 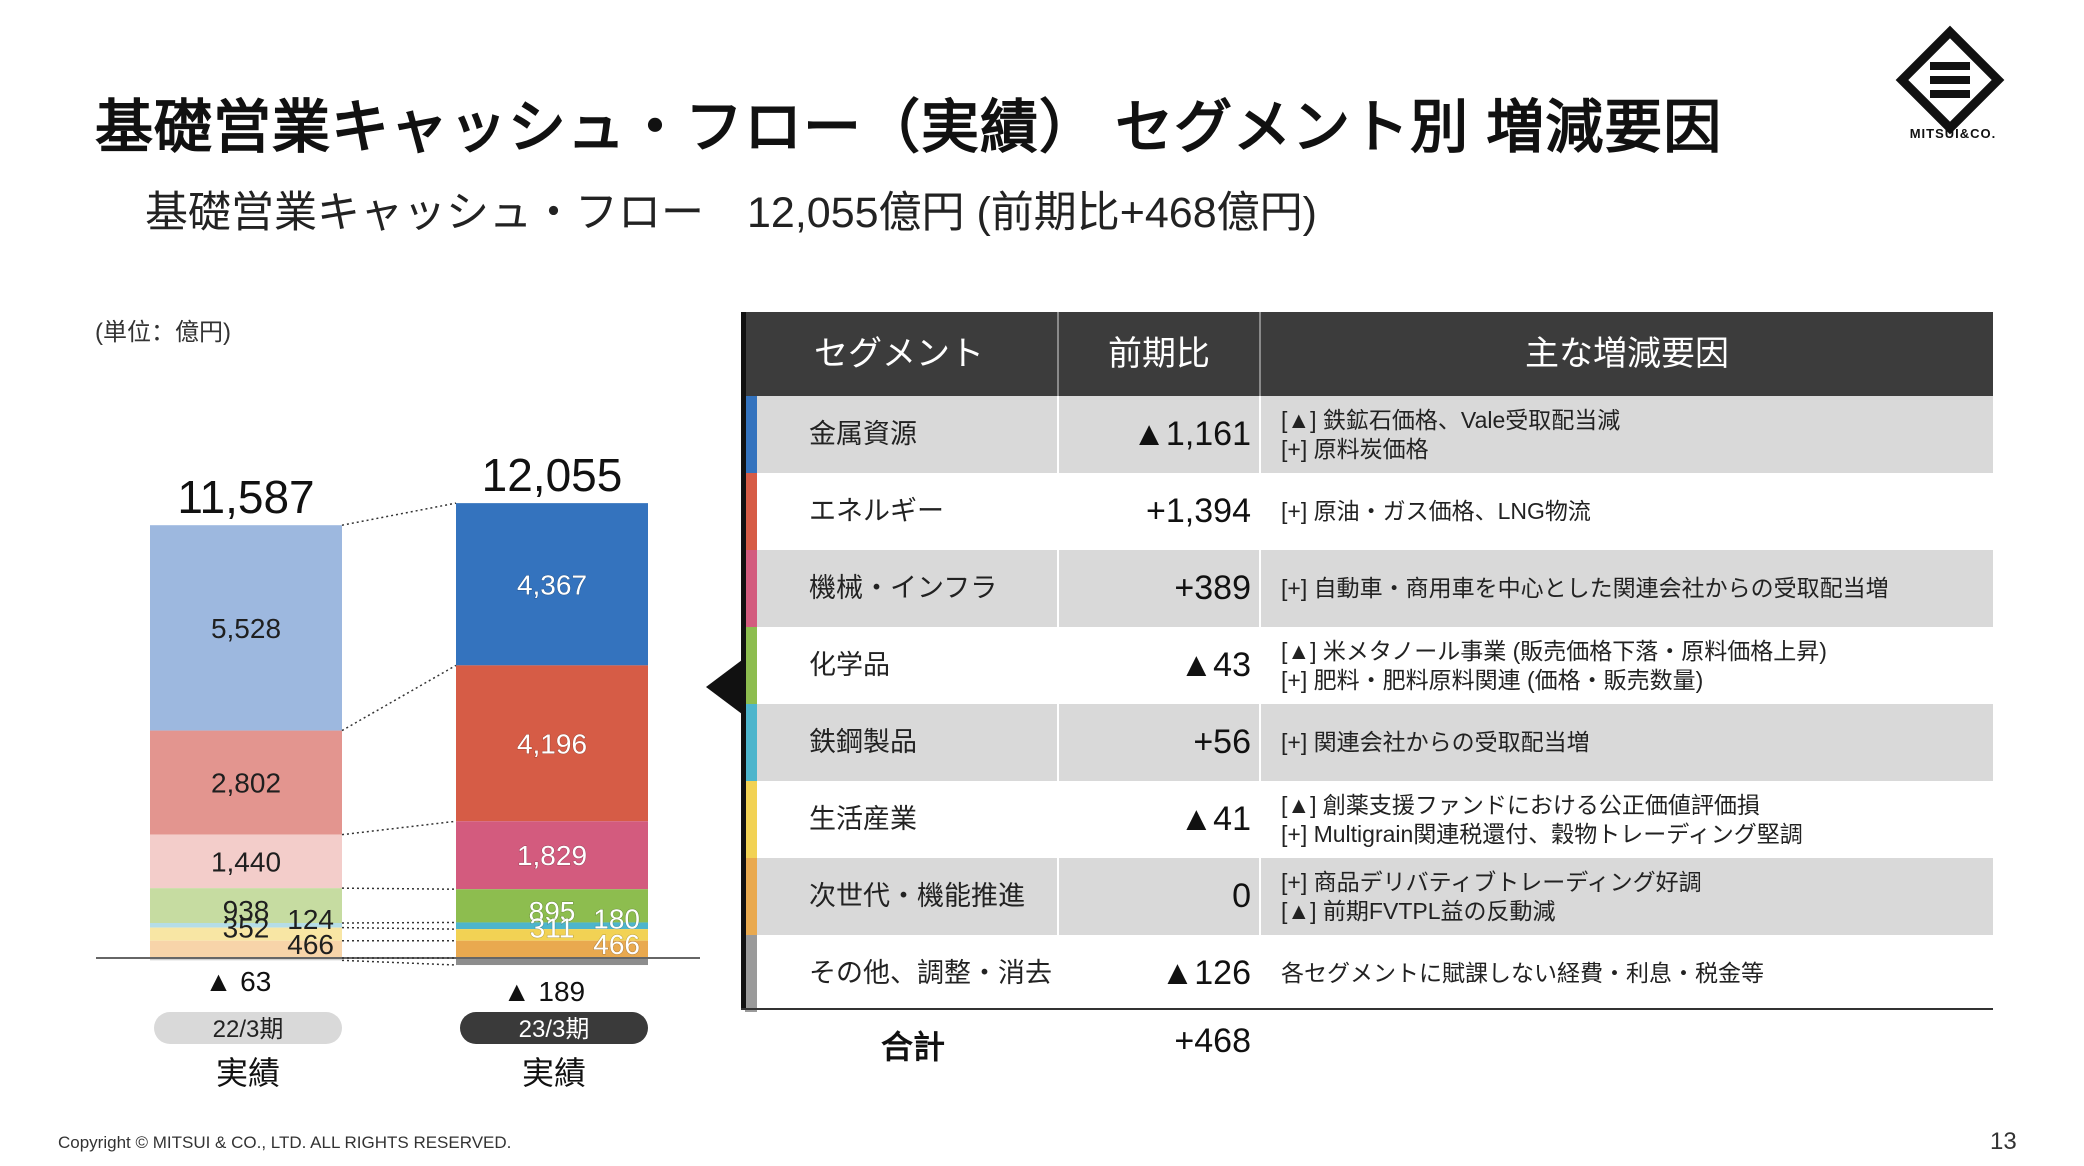 I want to click on segment-yoy: +1,394, so click(x=1198, y=511).